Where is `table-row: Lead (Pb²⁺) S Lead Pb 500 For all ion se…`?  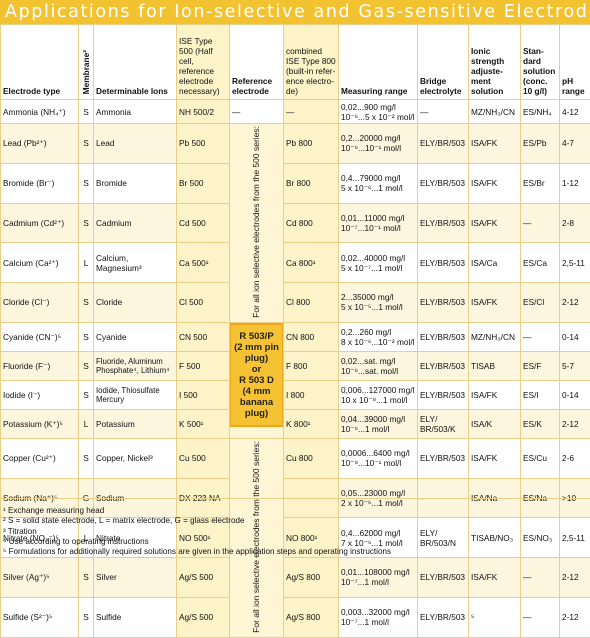
table-row: Lead (Pb²⁺) S Lead Pb 500 For all ion se… is located at coordinates (295, 144).